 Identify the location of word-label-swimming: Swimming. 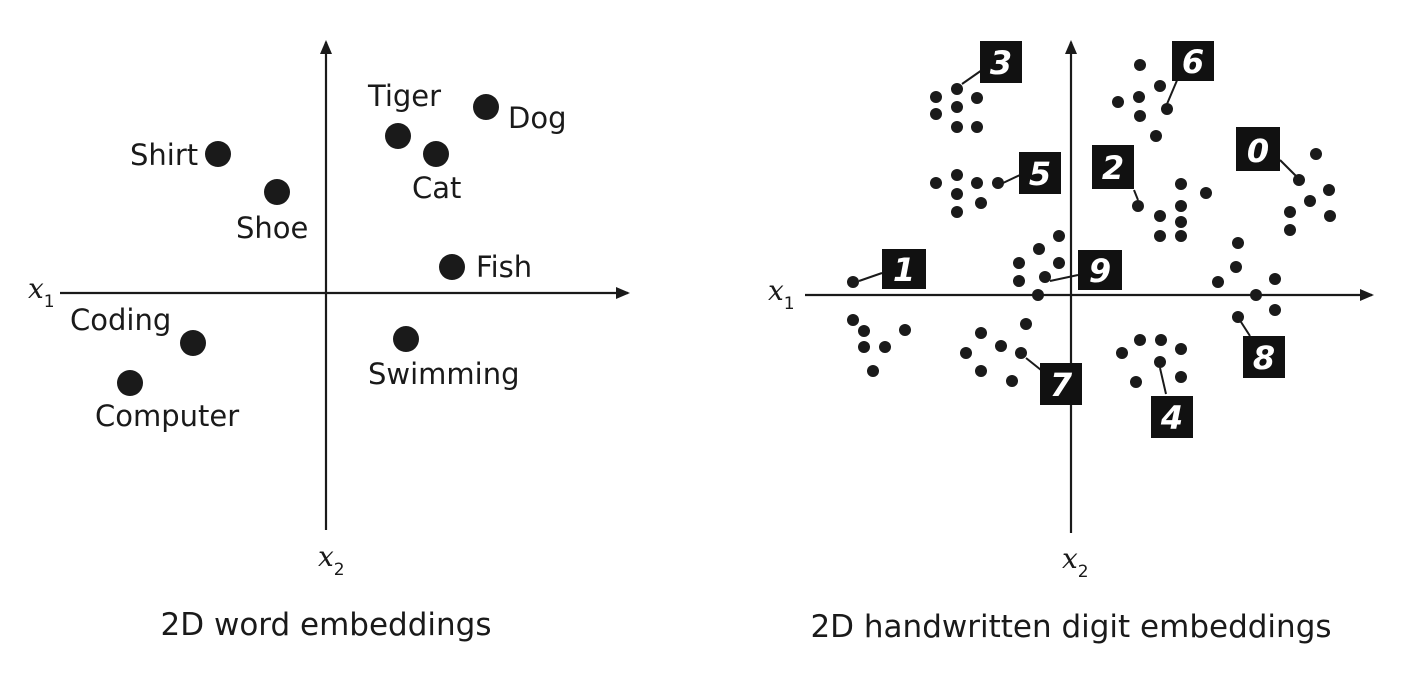
(444, 374).